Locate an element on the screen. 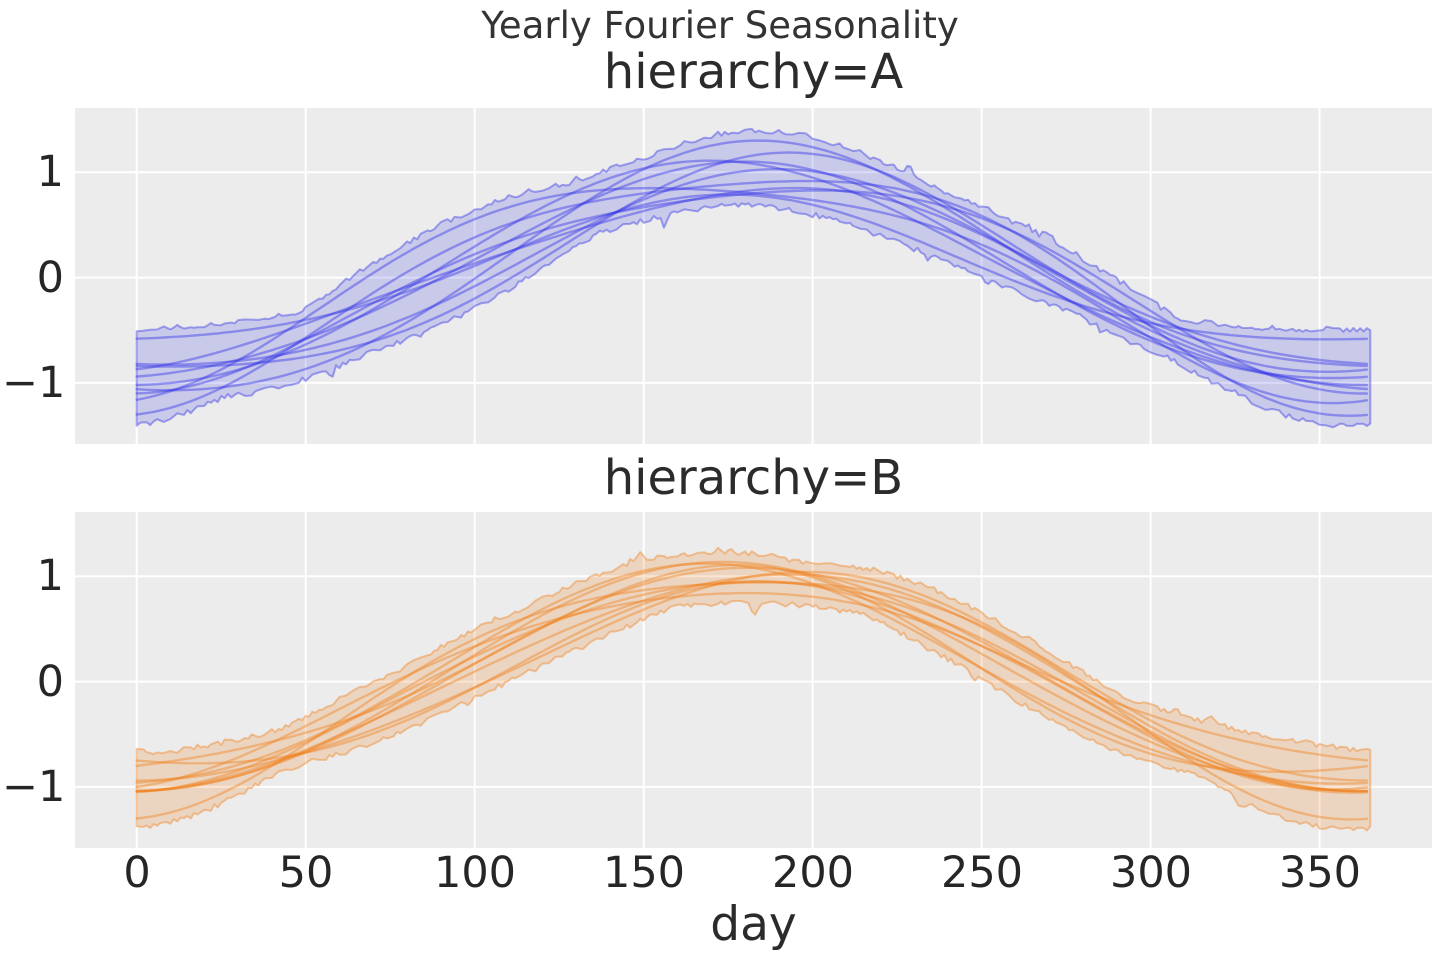 The image size is (1440, 960). x-tick-label: 150 is located at coordinates (644, 873).